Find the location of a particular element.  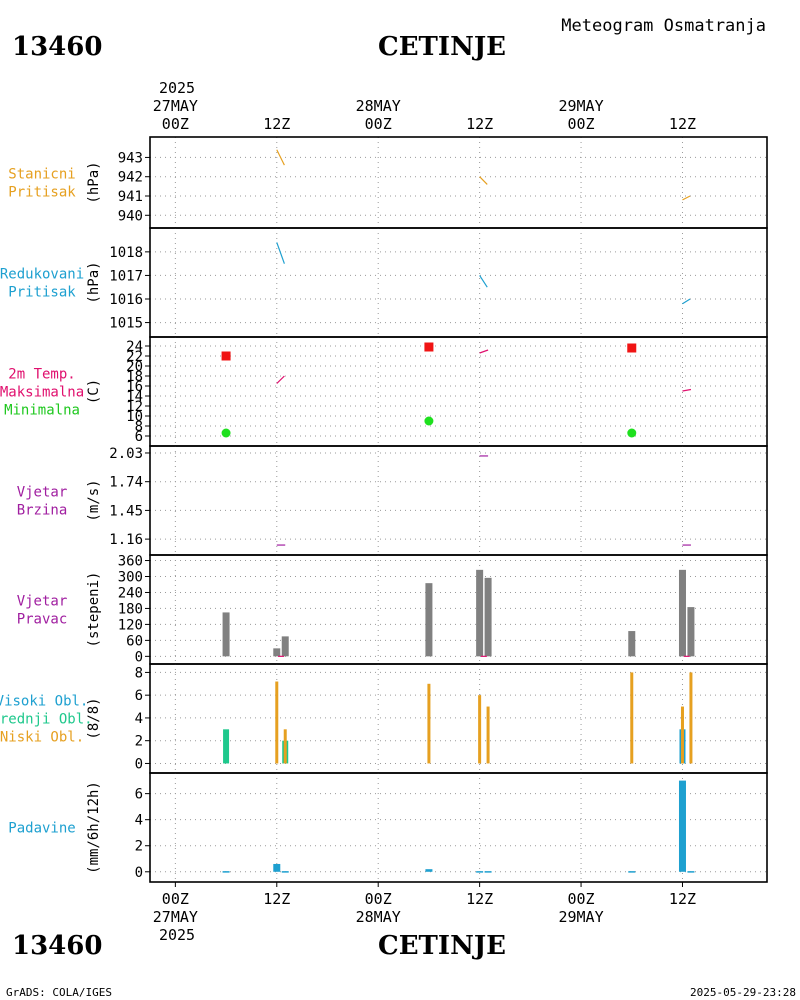

panel-wind-speed: 1.16 1.45 1.74 2.03 (m/s) Vjetar Brzina is located at coordinates (392, 500).